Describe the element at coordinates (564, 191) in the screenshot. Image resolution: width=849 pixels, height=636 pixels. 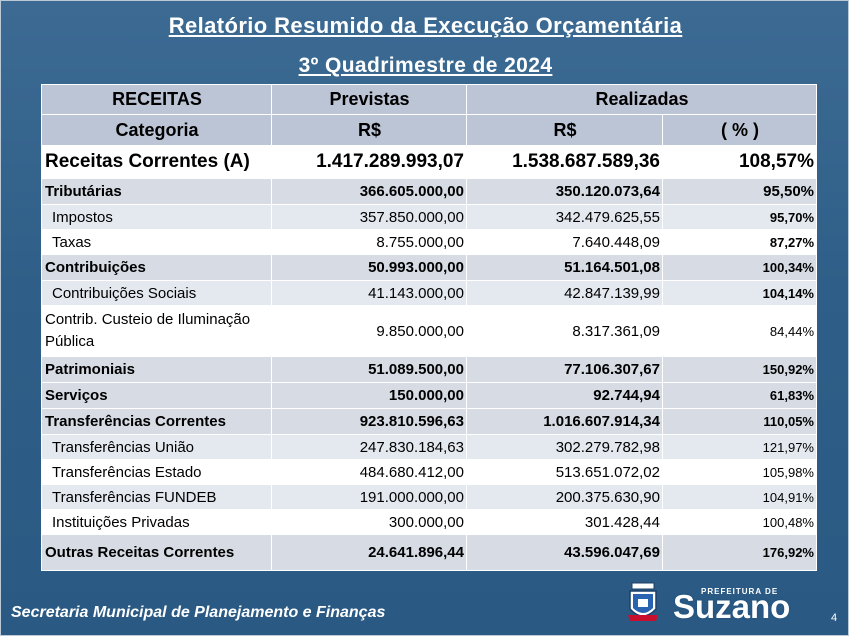
I see `row-realizadas: 350.120.073,64` at that location.